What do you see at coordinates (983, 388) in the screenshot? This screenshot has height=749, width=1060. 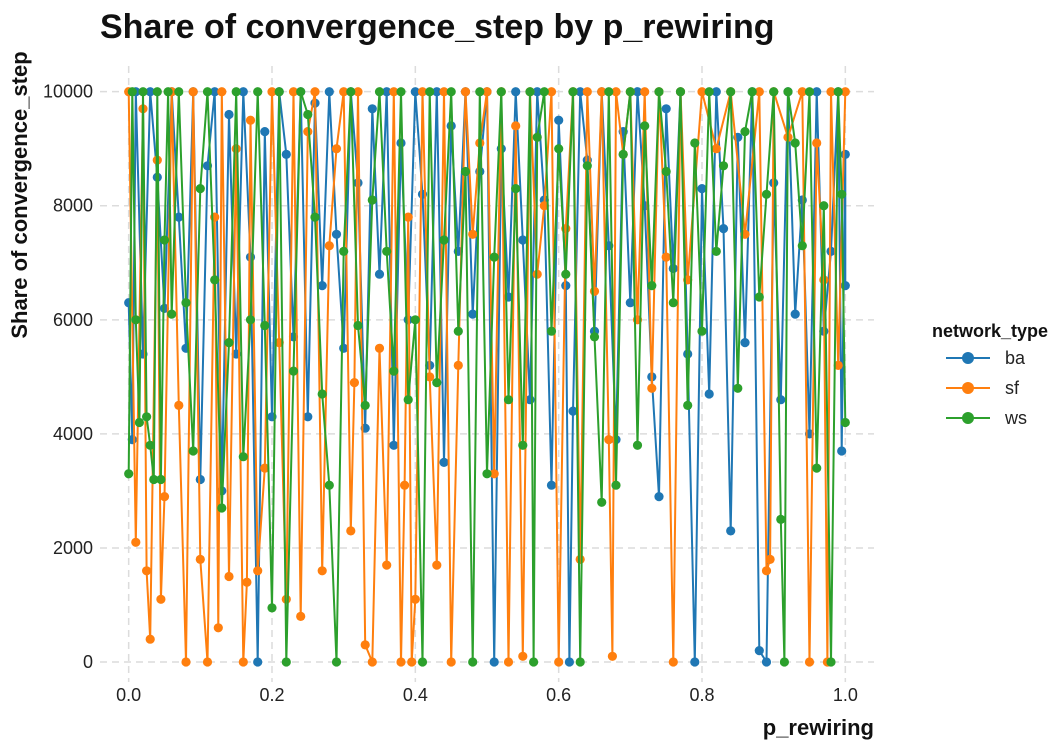 I see `legend-item-sf: sf` at bounding box center [983, 388].